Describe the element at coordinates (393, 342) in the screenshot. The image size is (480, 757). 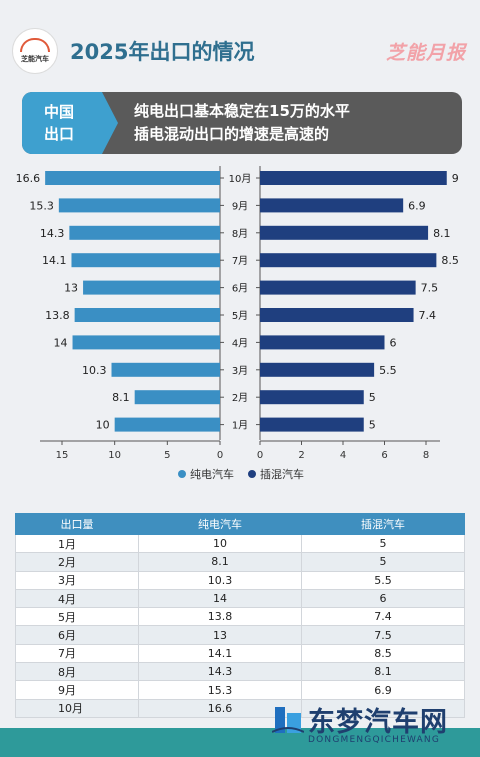
I see `phev-value-label: 6` at that location.